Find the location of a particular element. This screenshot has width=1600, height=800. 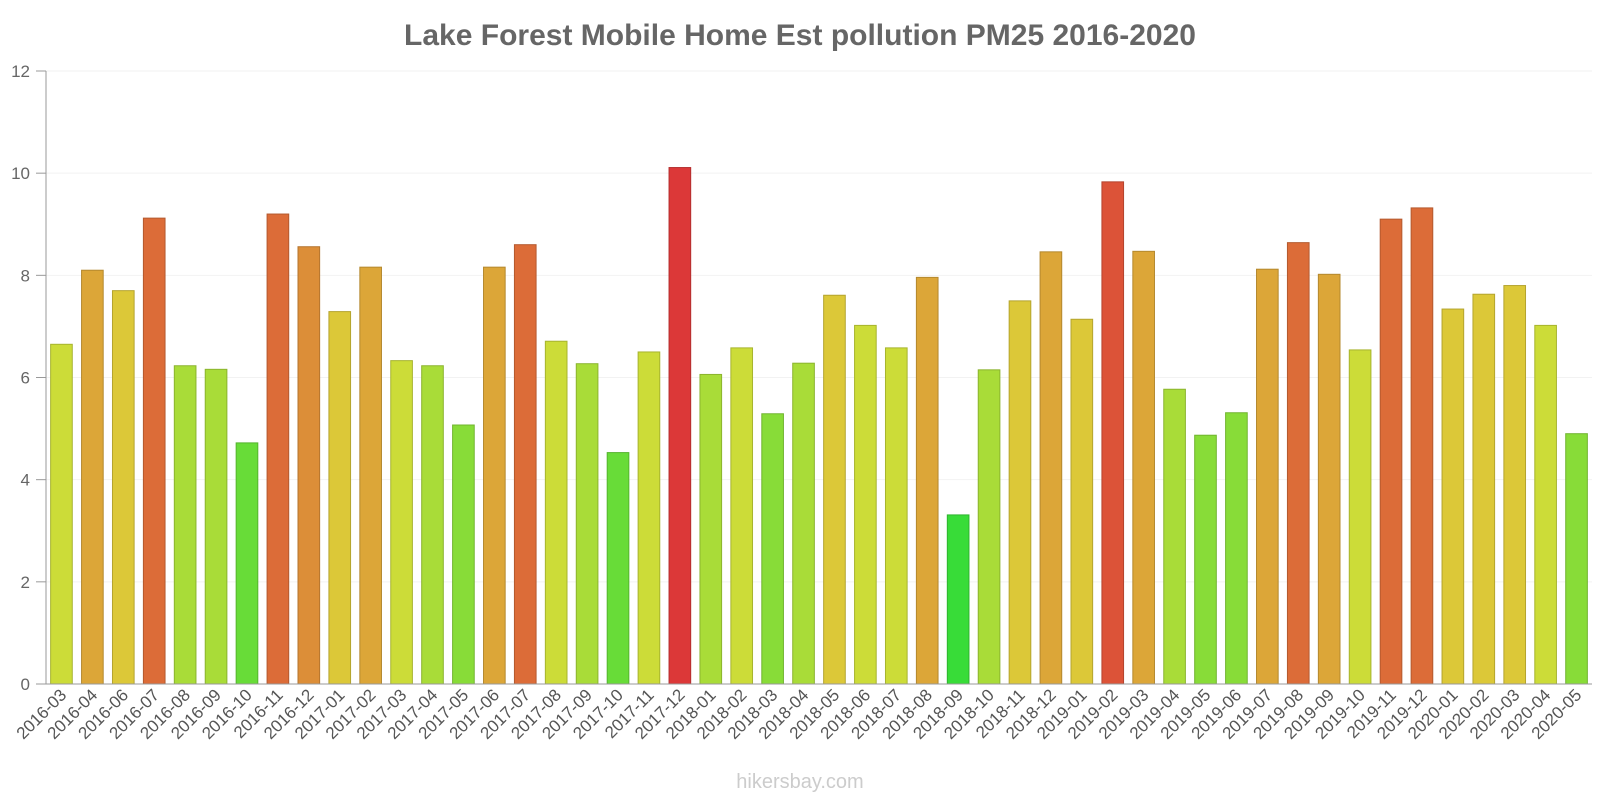

y-tick-label: 8 is located at coordinates (25, 275).